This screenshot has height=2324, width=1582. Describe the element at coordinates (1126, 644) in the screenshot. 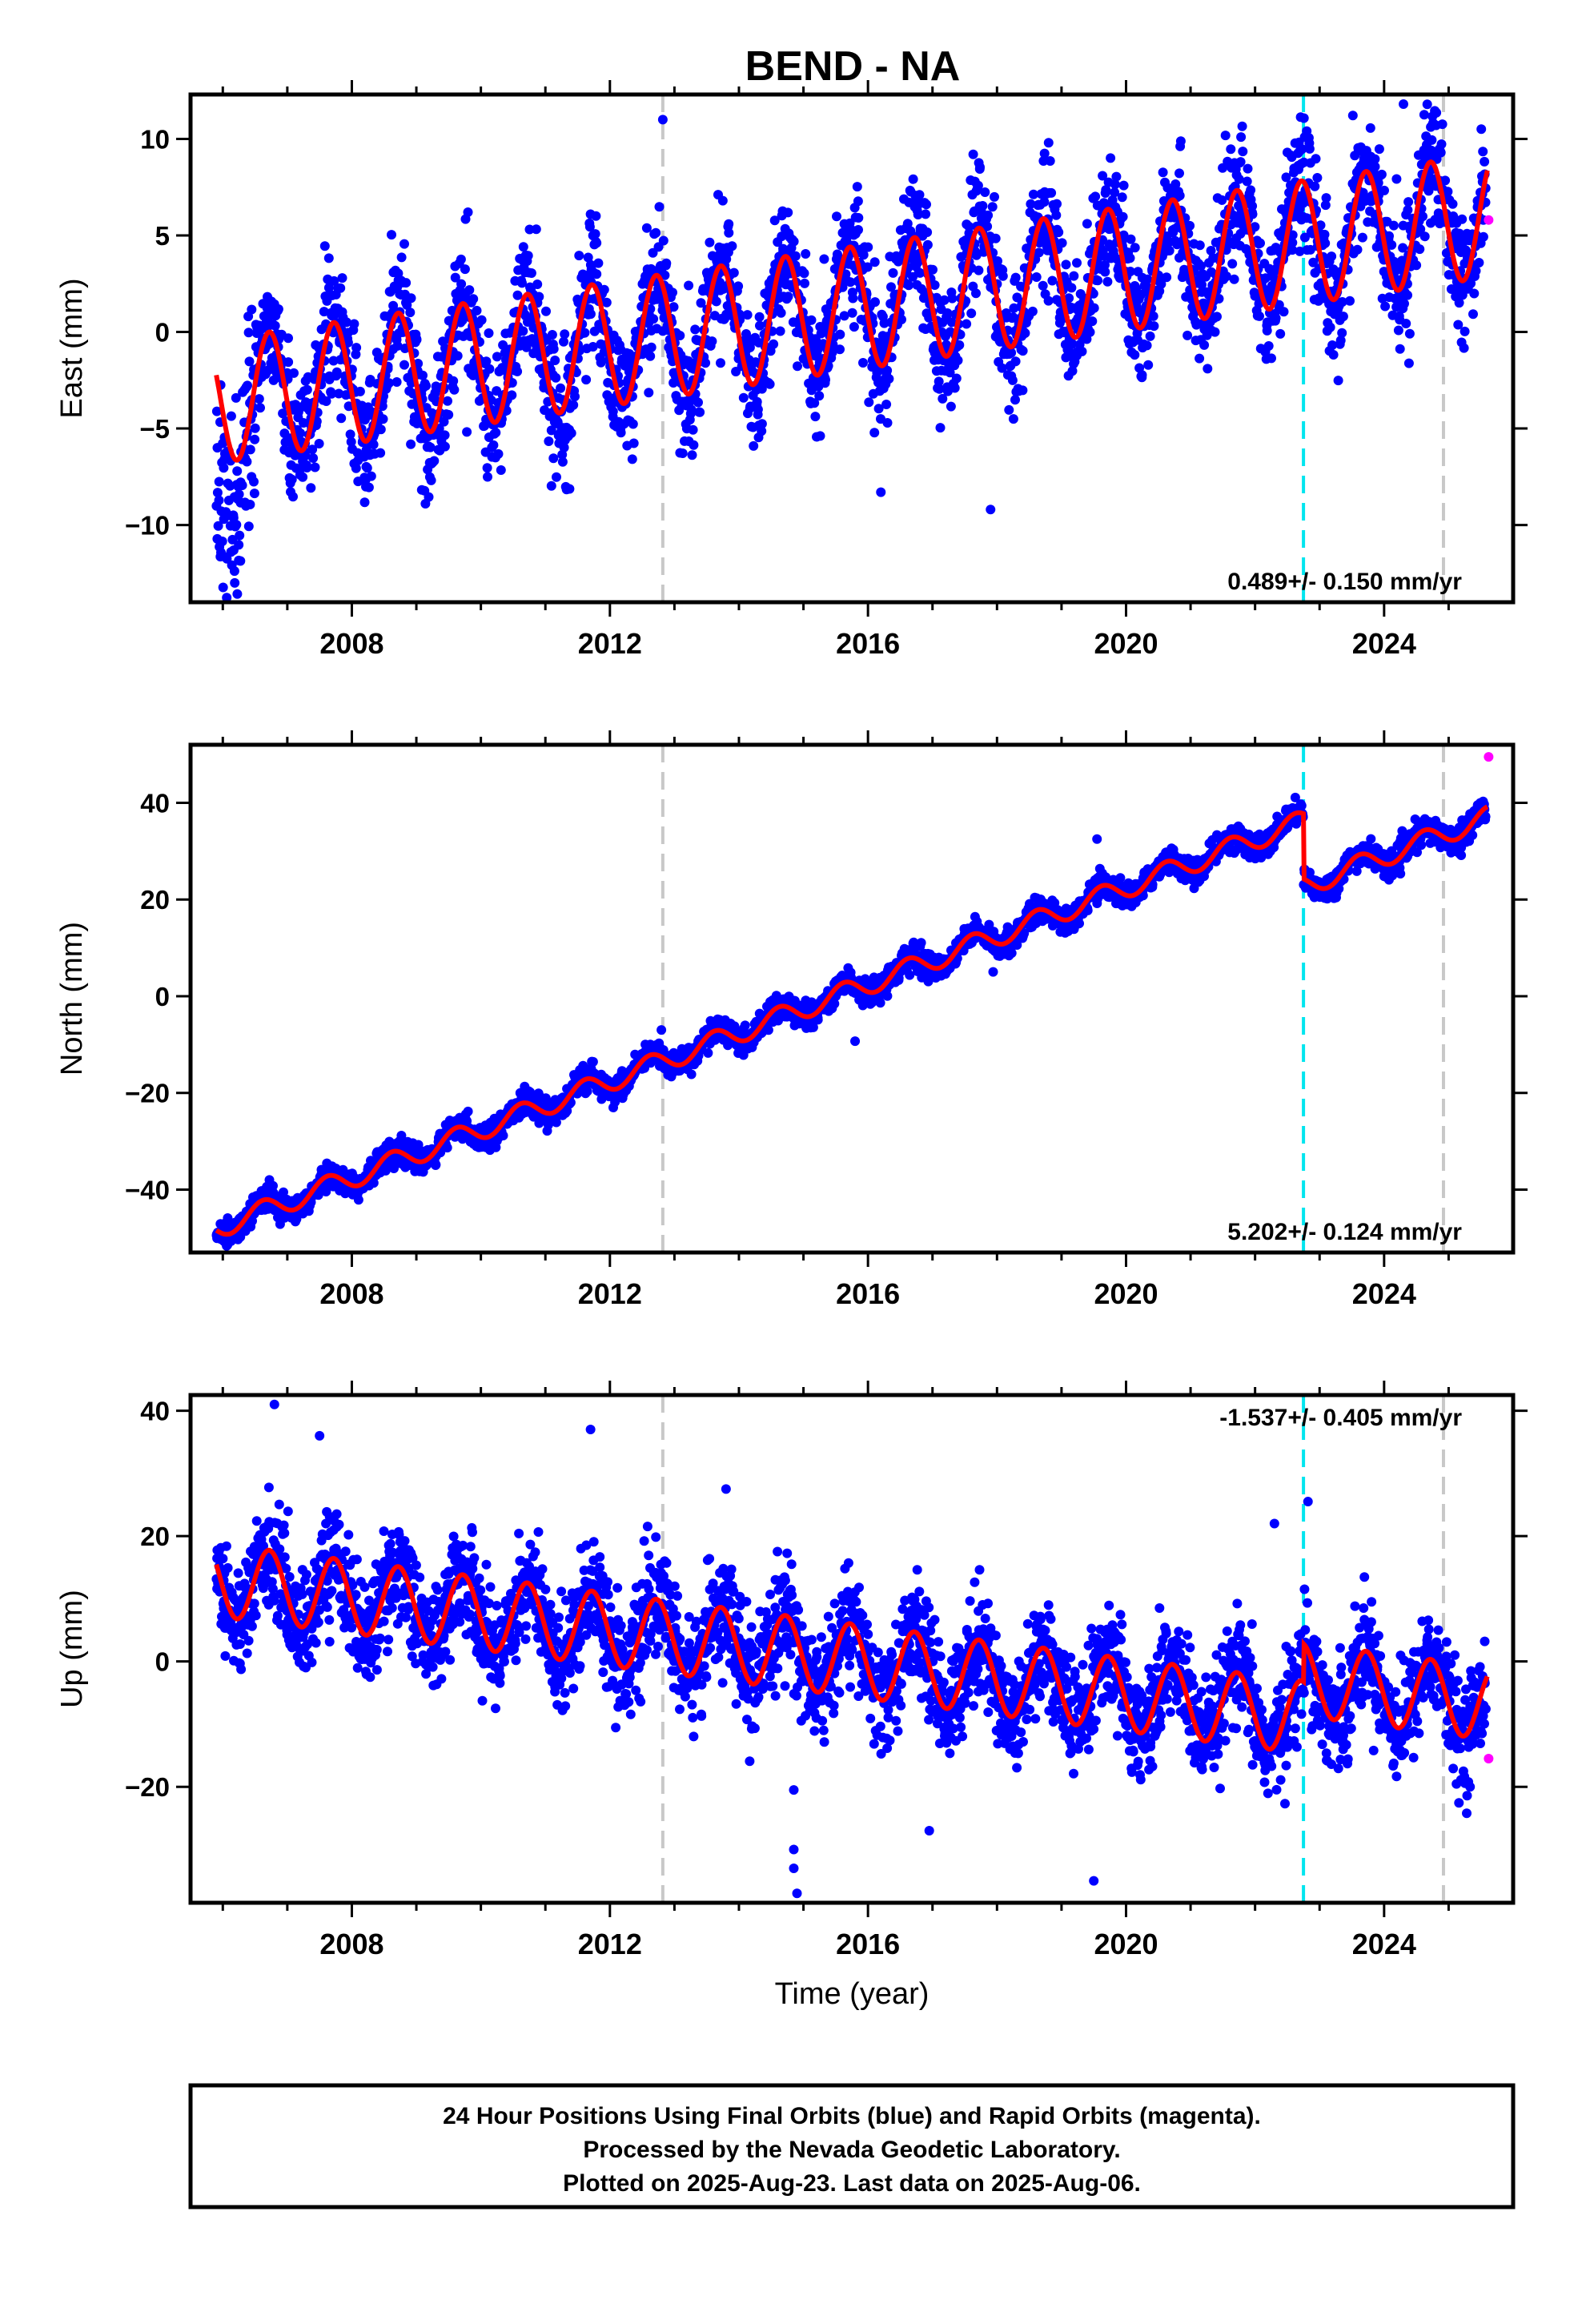

I see `x-tick-label: 2020` at that location.